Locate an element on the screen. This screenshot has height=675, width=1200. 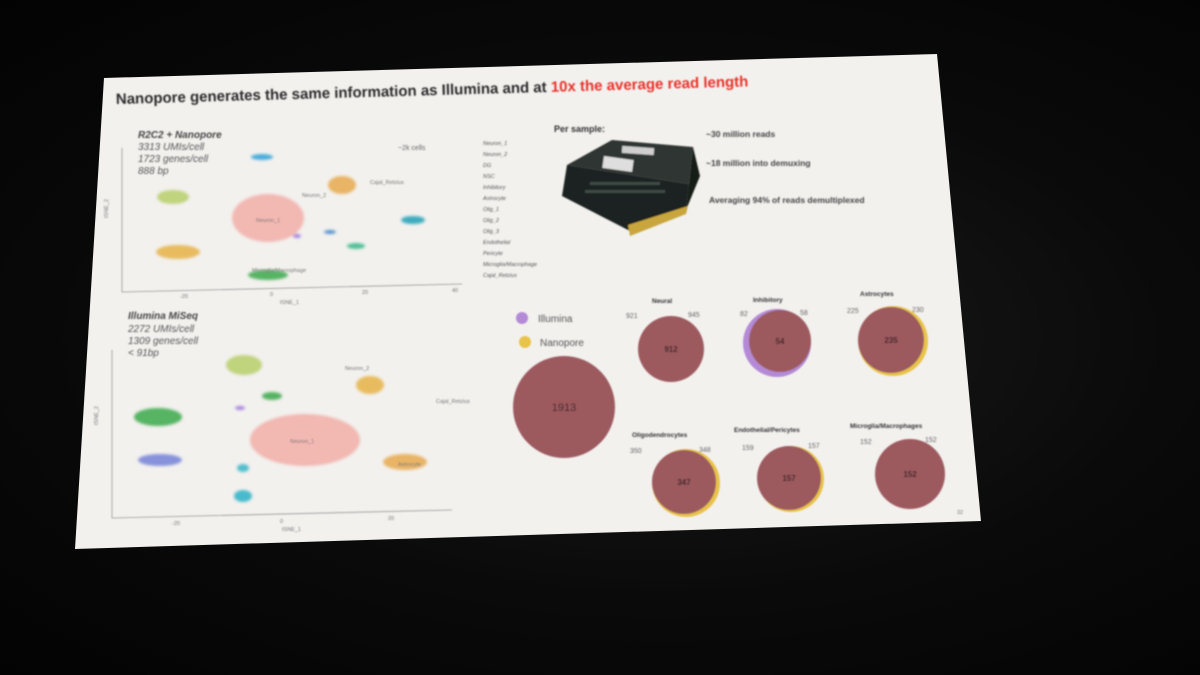
overlap-group-astrocytes: Astrocytes 225 230 235 is located at coordinates (887, 333).